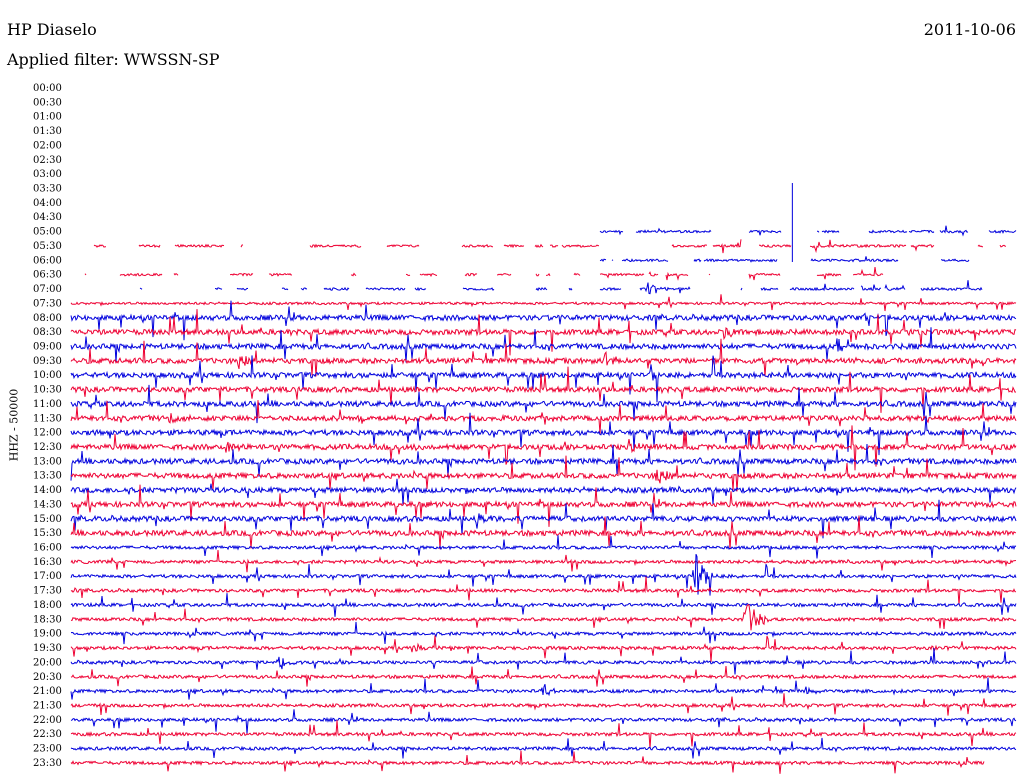 The height and width of the screenshot is (780, 1024). What do you see at coordinates (47, 691) in the screenshot?
I see `time-tick-2100: 21:00` at bounding box center [47, 691].